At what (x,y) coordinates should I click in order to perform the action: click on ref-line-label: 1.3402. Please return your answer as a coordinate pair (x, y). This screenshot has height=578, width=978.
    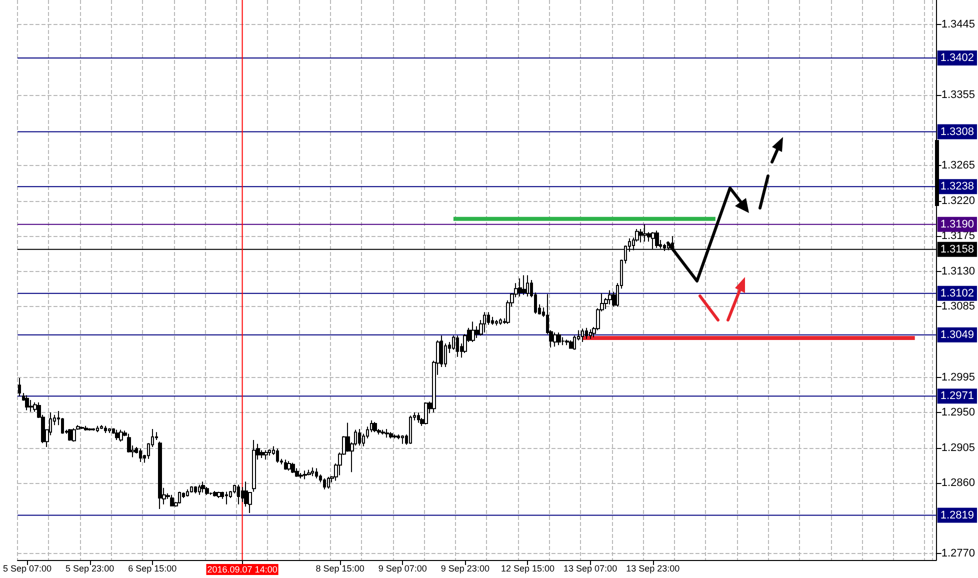
    Looking at the image, I should click on (957, 58).